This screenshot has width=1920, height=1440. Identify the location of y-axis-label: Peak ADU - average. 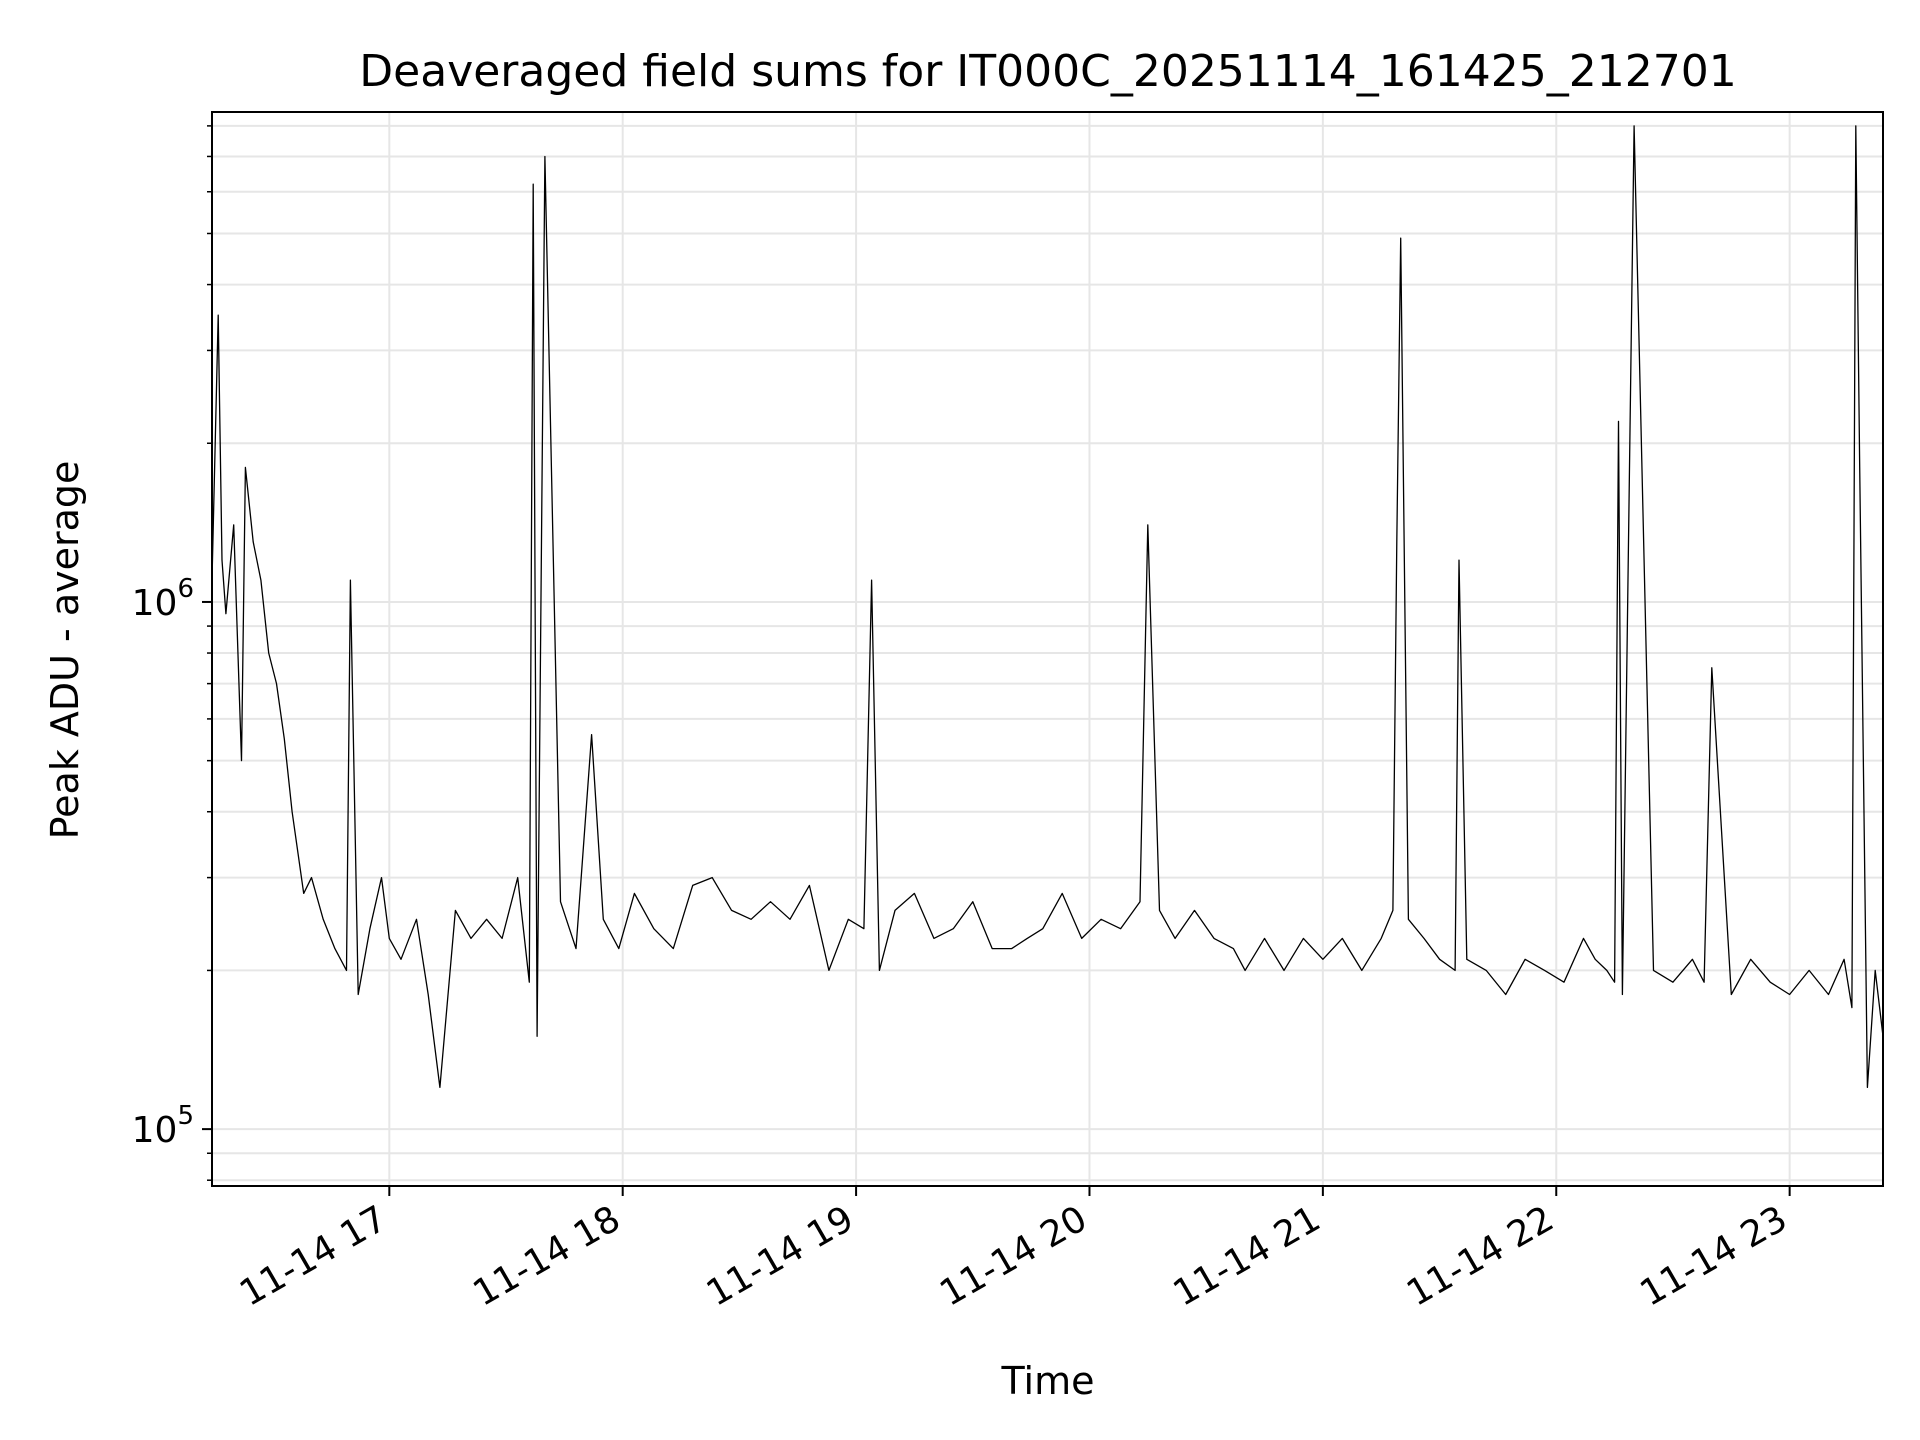
(65, 650).